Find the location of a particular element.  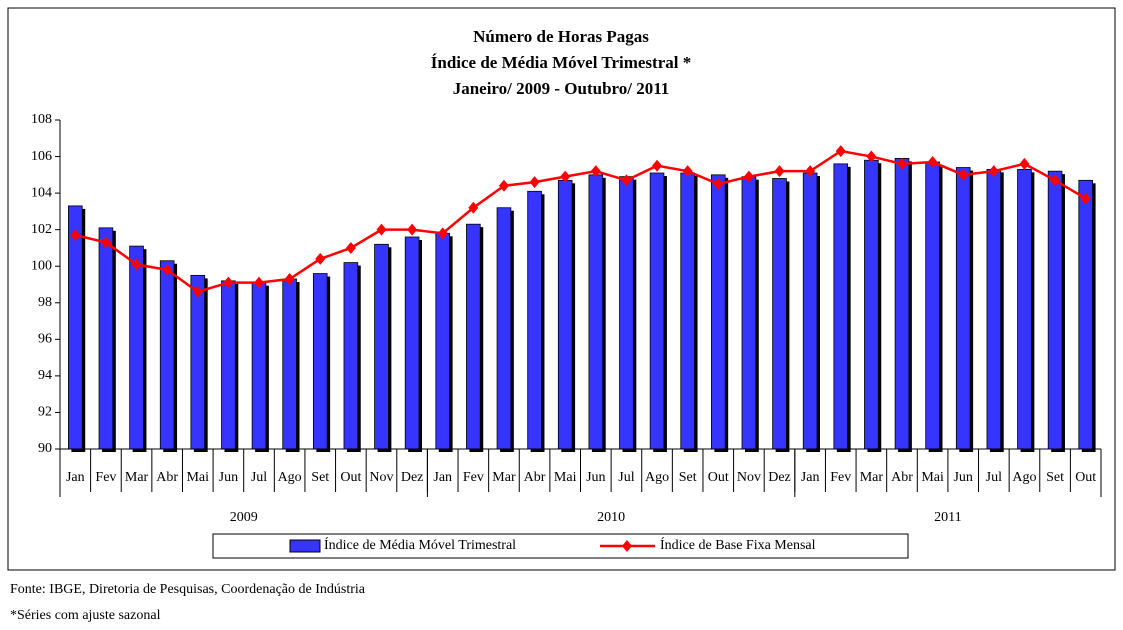

group-label: 2010 is located at coordinates (611, 517).